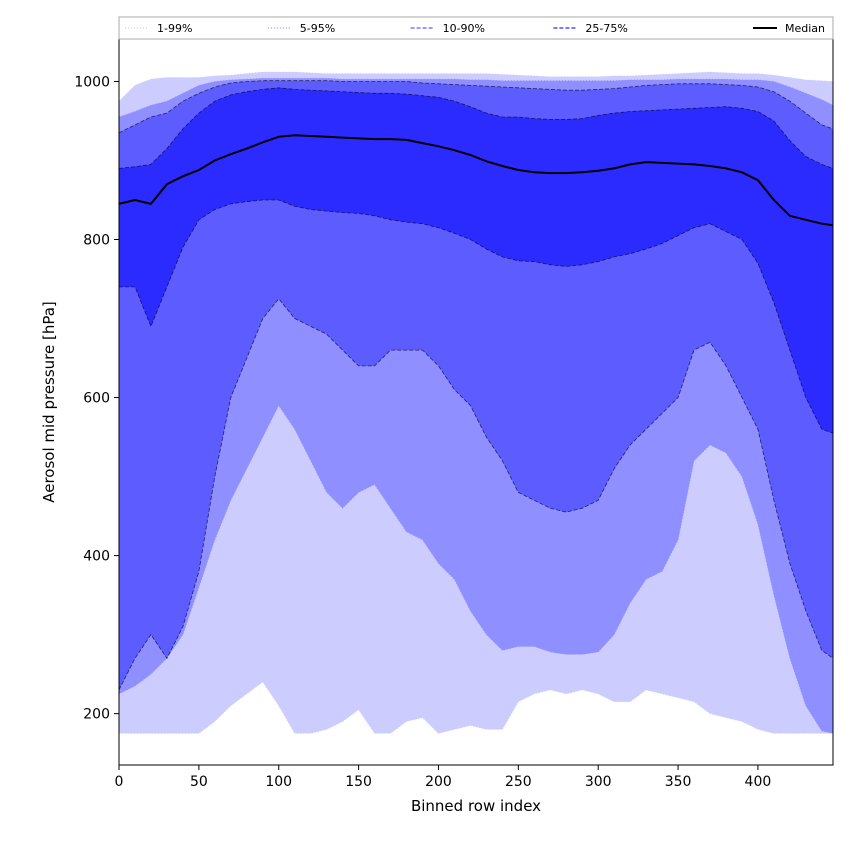 Image resolution: width=850 pixels, height=850 pixels. Describe the element at coordinates (49, 402) in the screenshot. I see `y-axis-label: Aerosol mid pressure [hPa]` at that location.